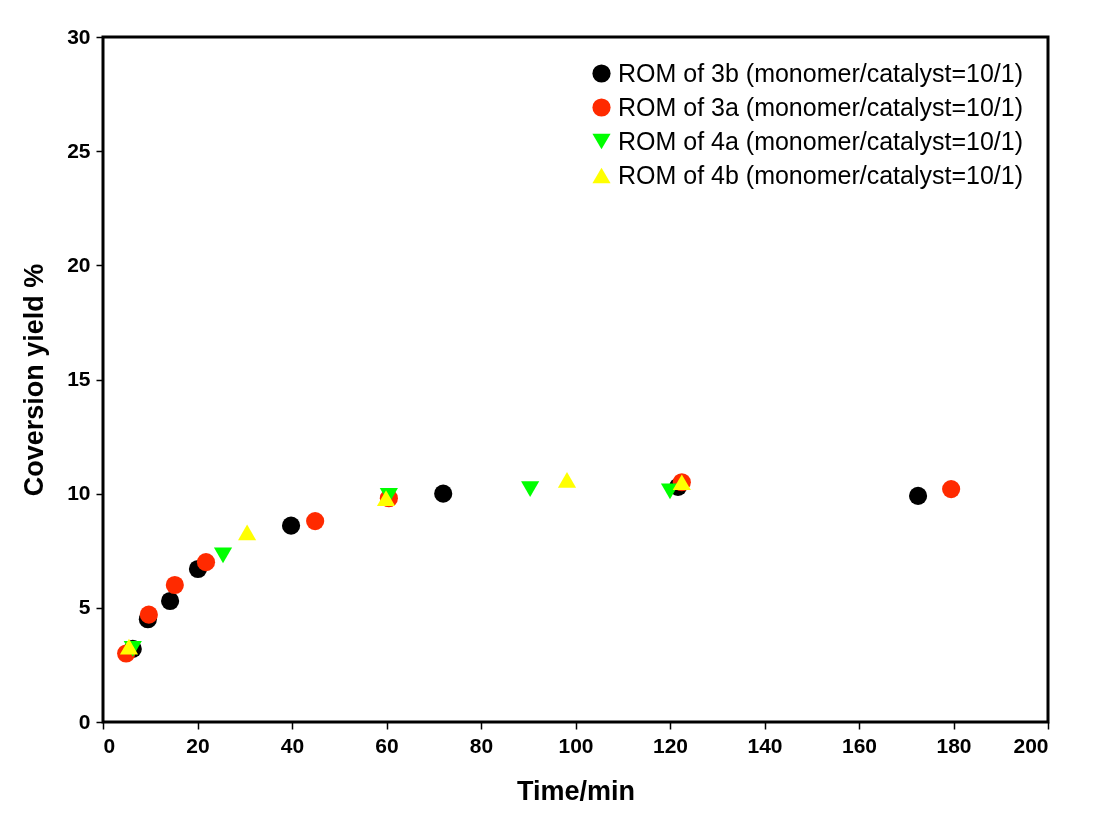 This screenshot has height=836, width=1119. I want to click on x-tick-label: 60, so click(387, 745).